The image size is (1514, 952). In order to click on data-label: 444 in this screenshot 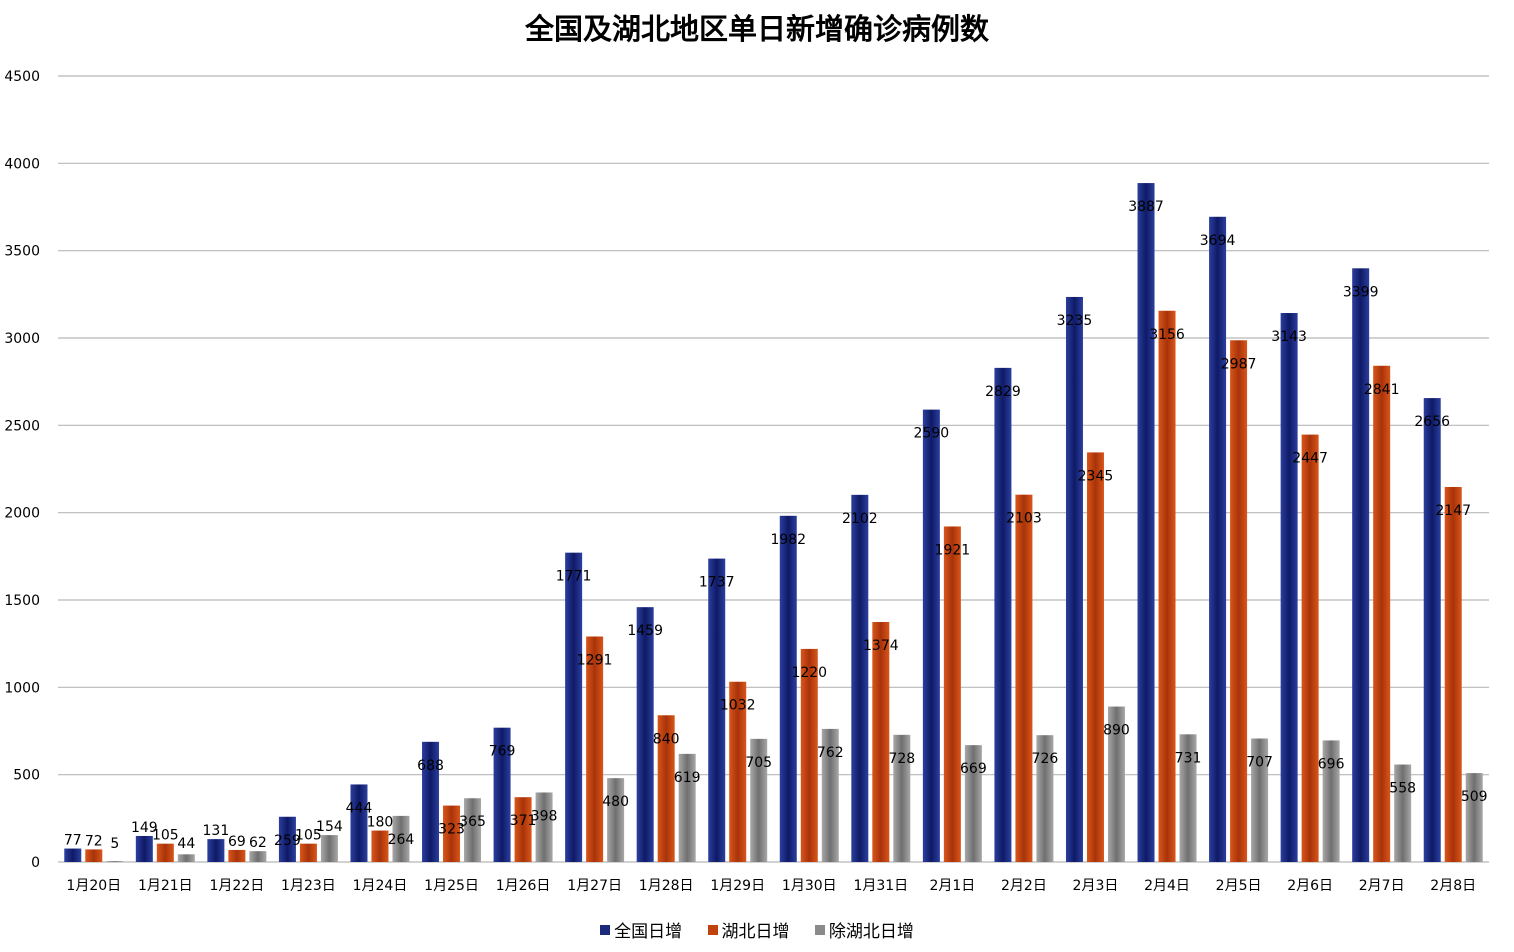, I will do `click(359, 808)`.